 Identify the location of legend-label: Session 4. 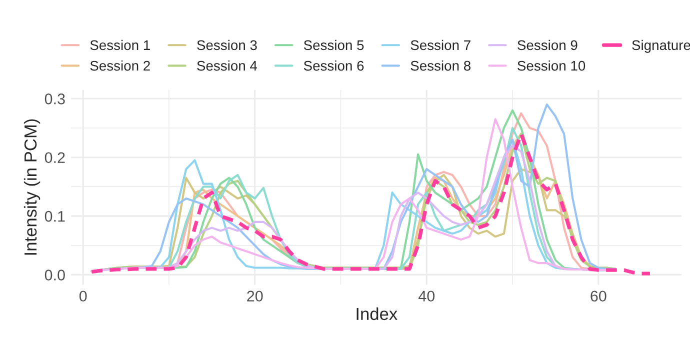
(227, 65).